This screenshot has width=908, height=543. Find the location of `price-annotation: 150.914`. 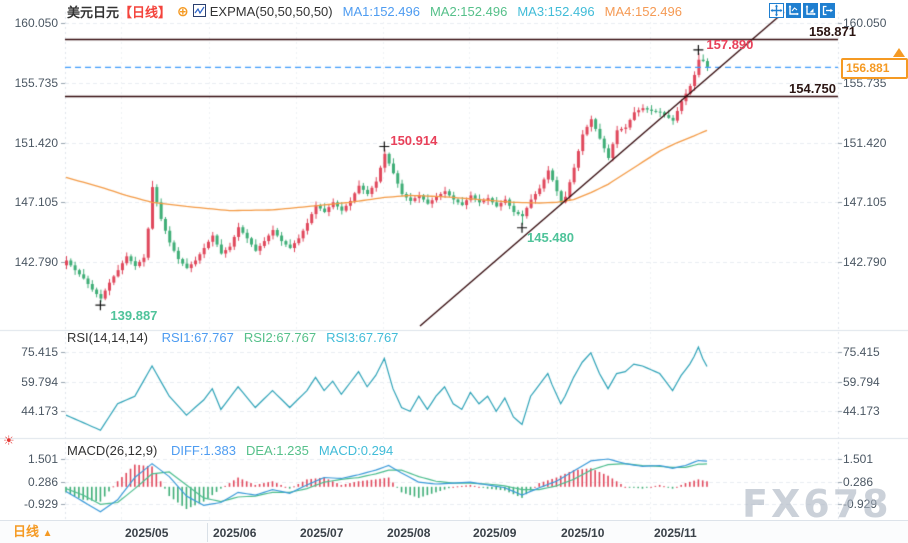

price-annotation: 150.914 is located at coordinates (414, 140).